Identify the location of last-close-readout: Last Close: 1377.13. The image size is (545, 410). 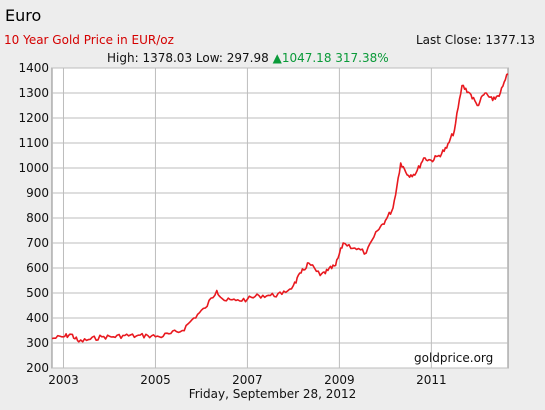
(475, 40).